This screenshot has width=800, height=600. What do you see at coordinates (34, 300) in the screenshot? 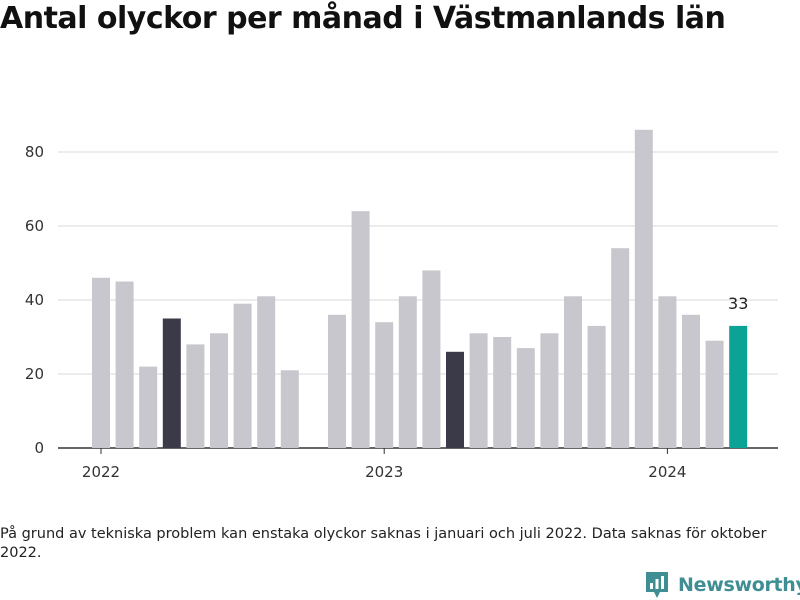
I see `y-tick-label-40: 40` at bounding box center [34, 300].